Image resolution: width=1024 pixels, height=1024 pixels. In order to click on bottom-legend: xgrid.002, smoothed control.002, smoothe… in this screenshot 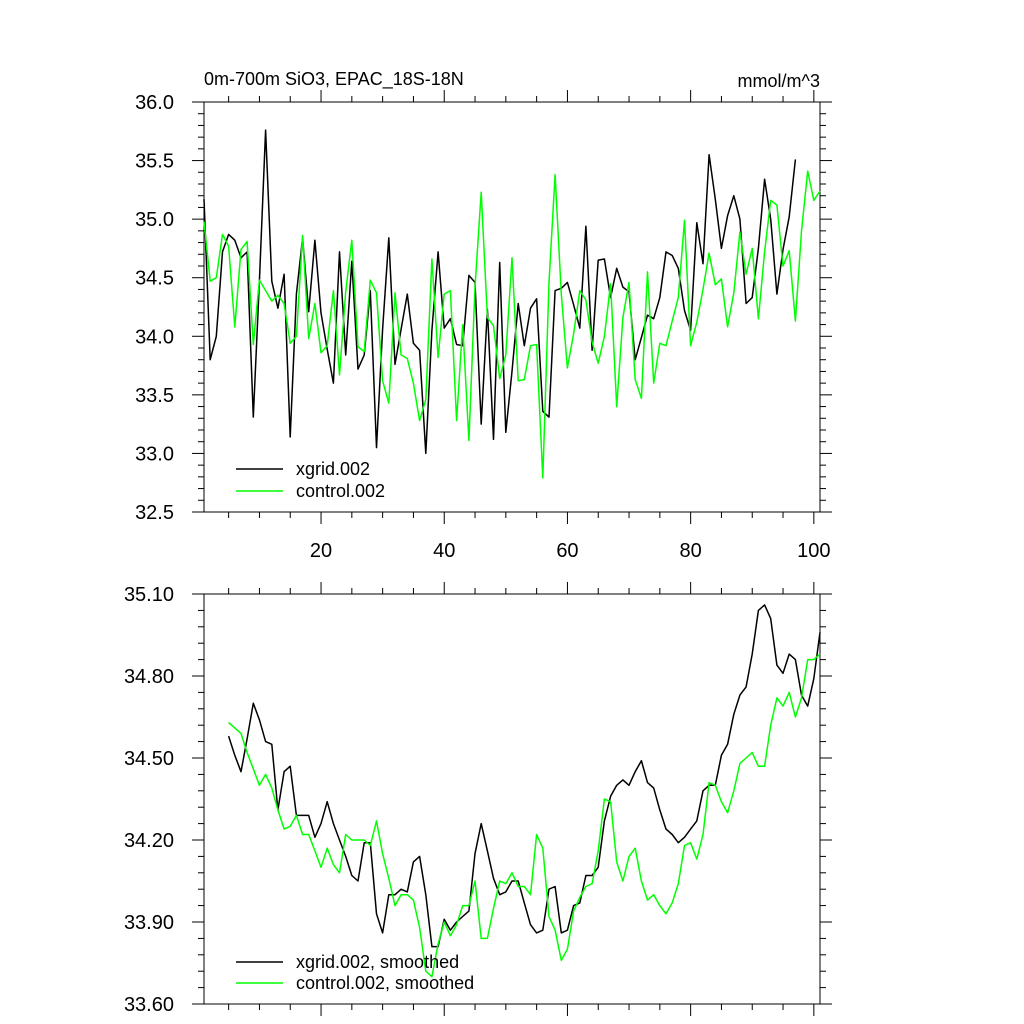, I will do `click(355, 972)`.